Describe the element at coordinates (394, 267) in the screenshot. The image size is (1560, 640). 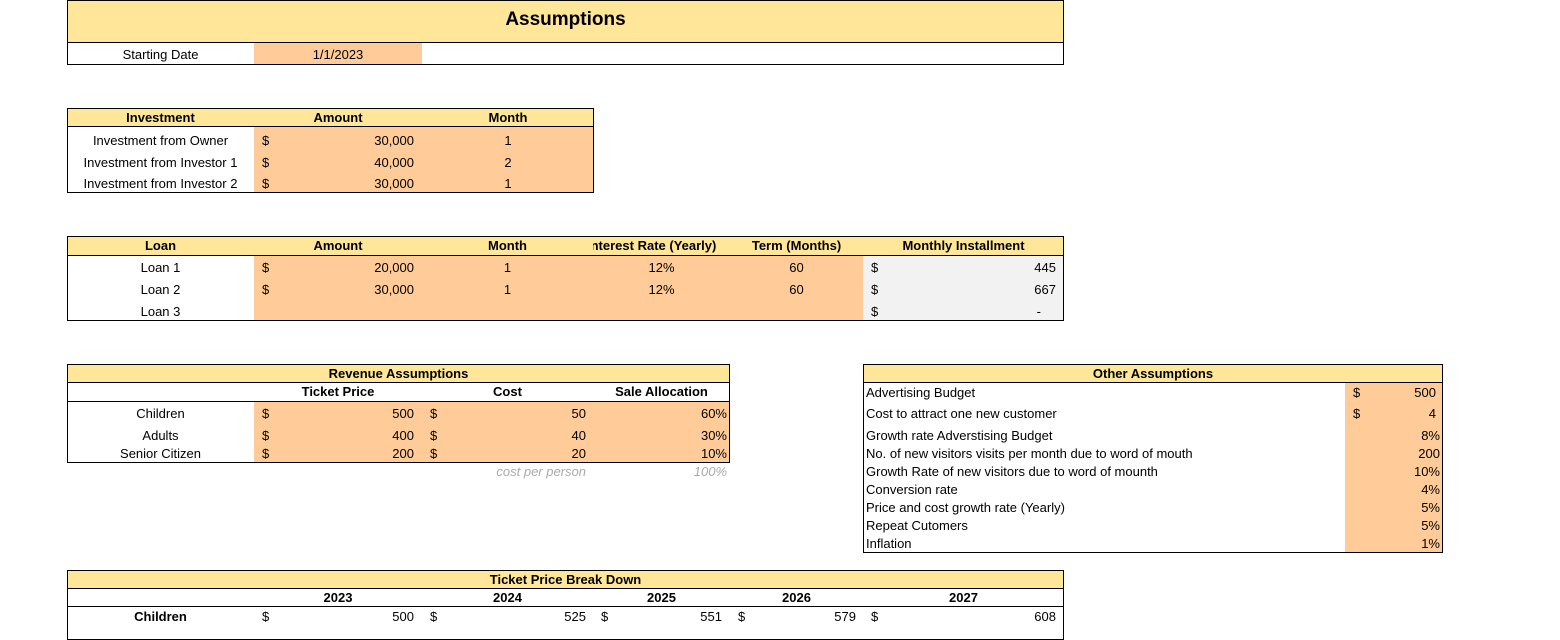
I see `loan-amount-input: 20,000` at that location.